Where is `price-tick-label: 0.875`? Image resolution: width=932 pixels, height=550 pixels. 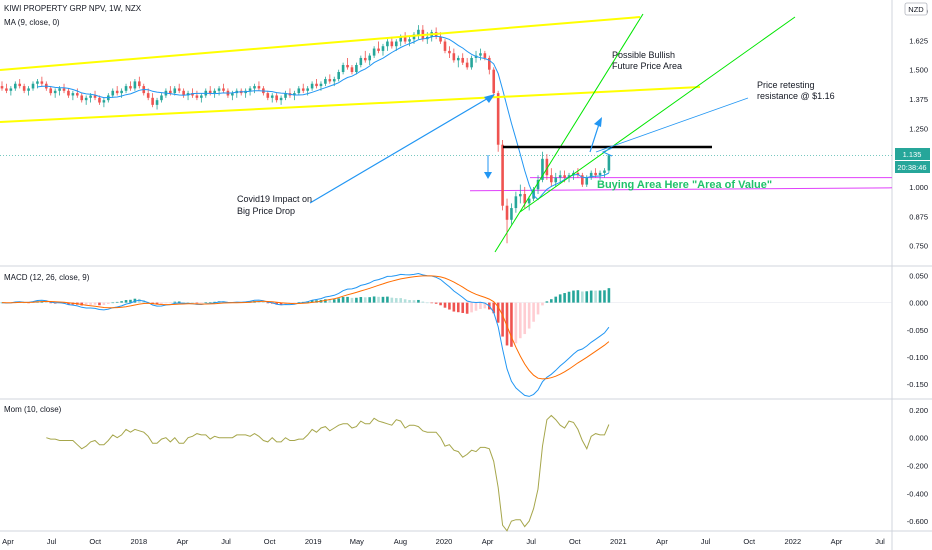 price-tick-label: 0.875 is located at coordinates (918, 216).